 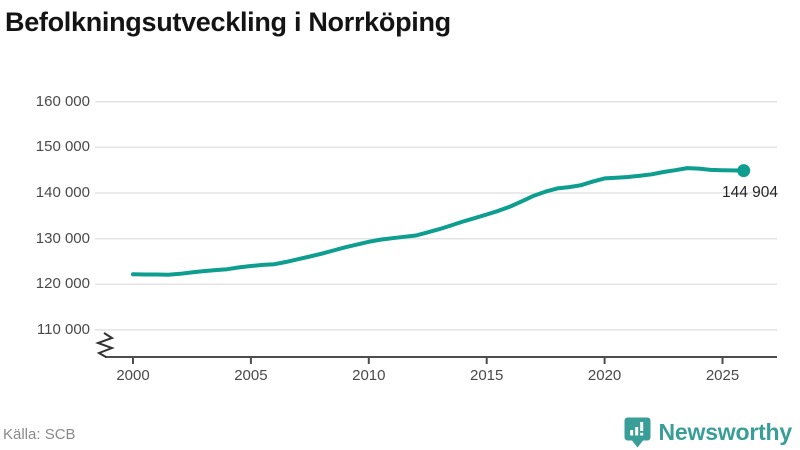 What do you see at coordinates (487, 375) in the screenshot?
I see `x-tick-label: 2015` at bounding box center [487, 375].